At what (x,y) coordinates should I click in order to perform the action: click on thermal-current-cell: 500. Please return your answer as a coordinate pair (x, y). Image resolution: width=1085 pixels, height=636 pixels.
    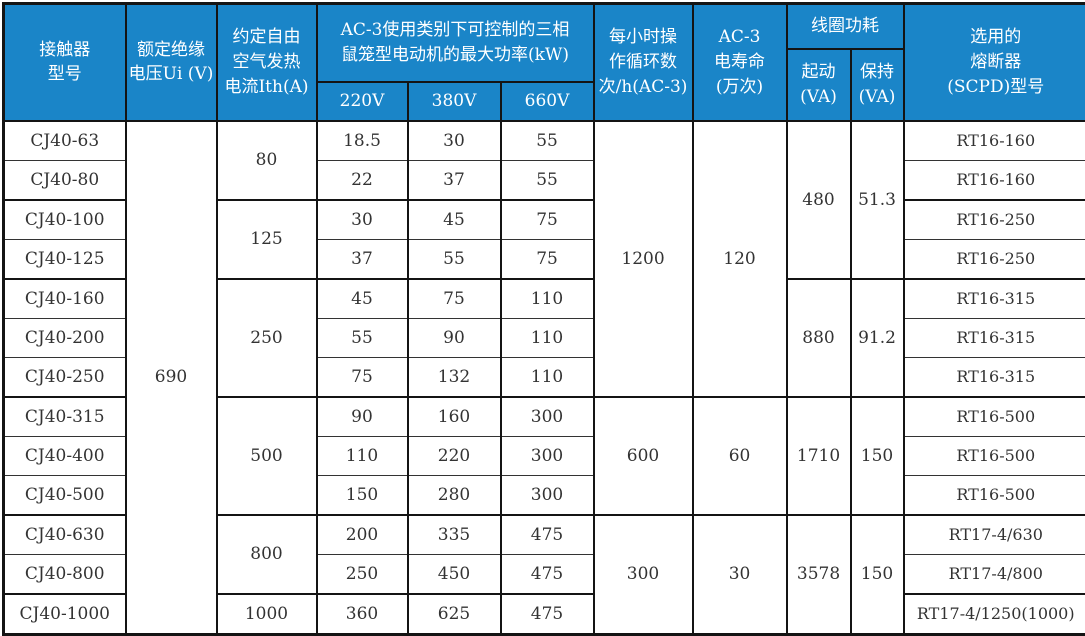
    Looking at the image, I should click on (267, 456).